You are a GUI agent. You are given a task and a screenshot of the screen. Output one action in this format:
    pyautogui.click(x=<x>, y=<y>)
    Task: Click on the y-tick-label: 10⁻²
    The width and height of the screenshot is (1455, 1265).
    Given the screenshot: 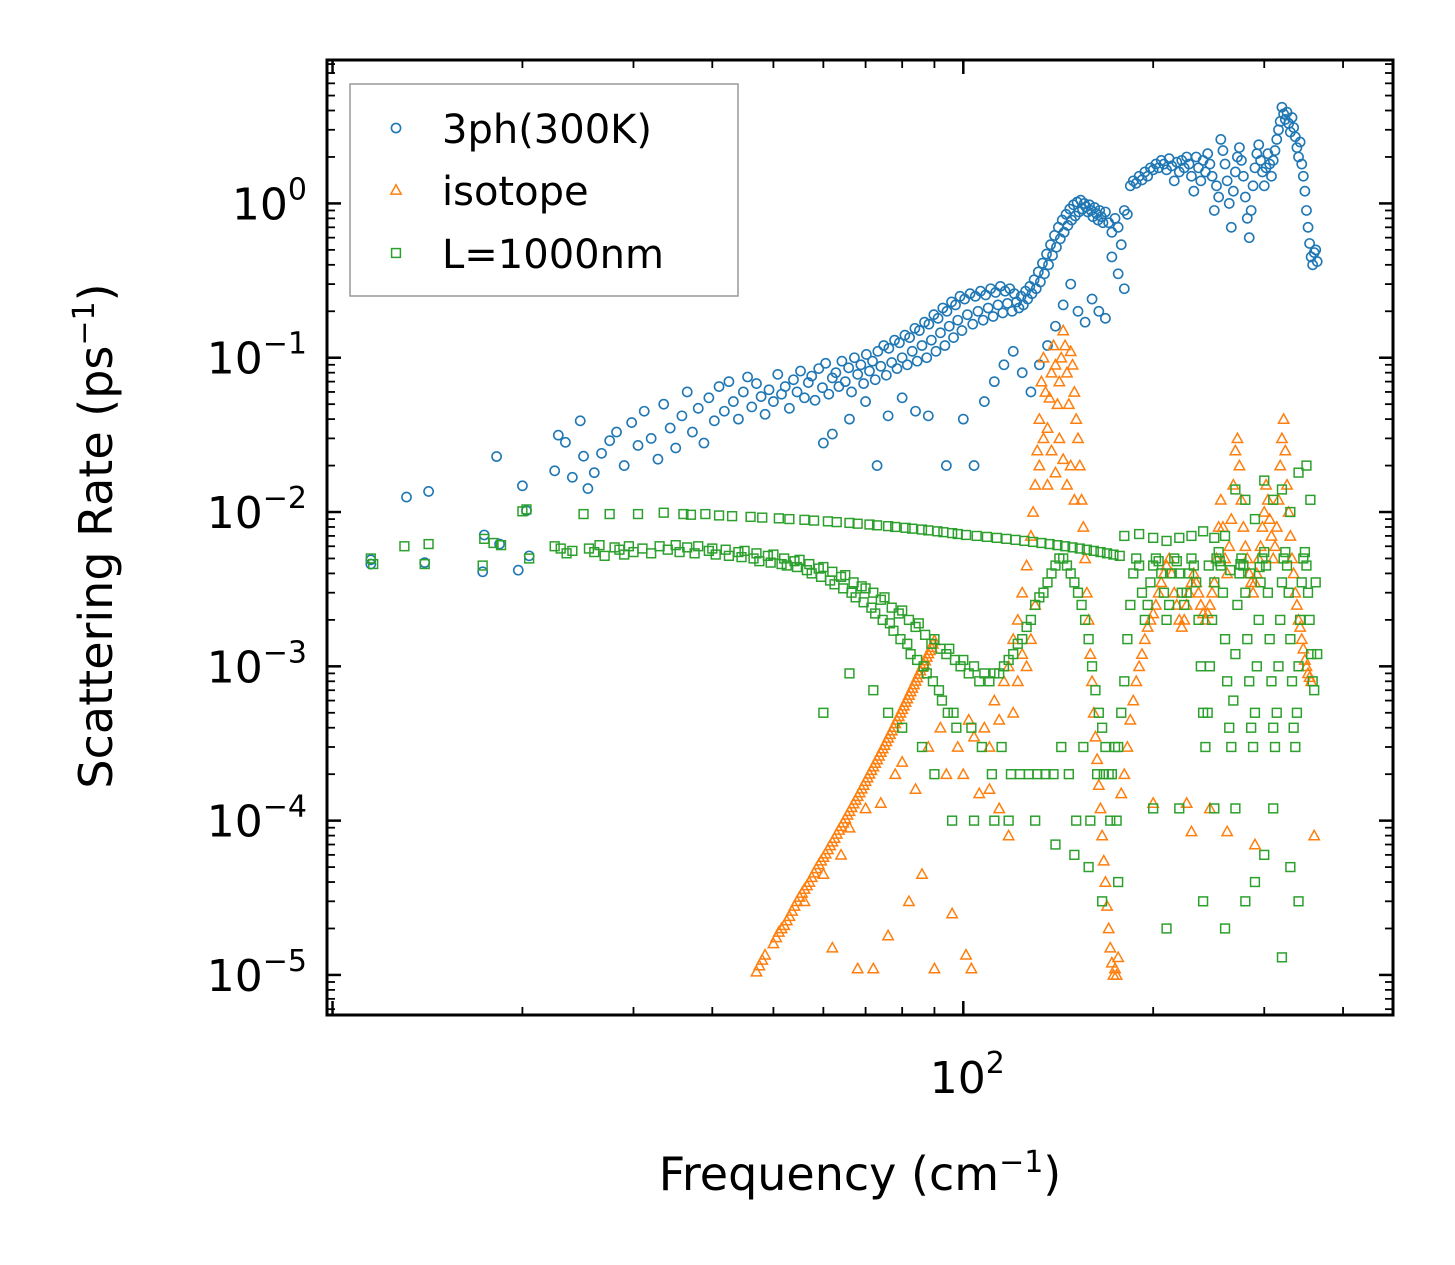 What is the action you would take?
    pyautogui.click(x=257, y=510)
    